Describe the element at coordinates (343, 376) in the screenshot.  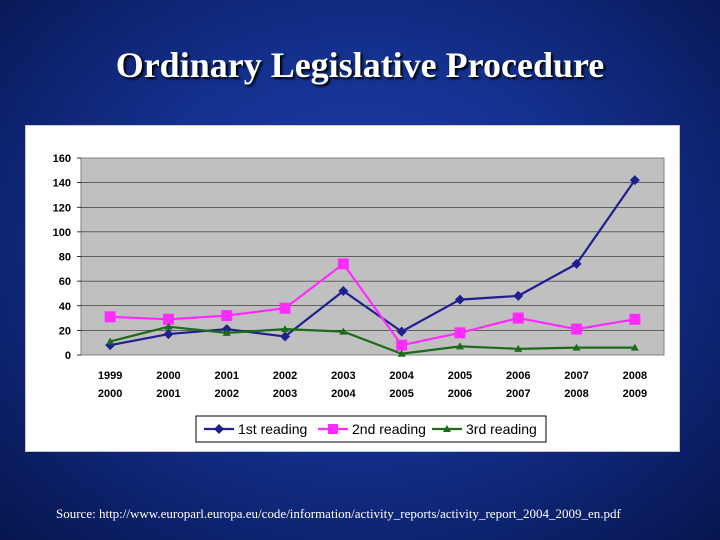
I see `xtick-label-line1: 2003` at that location.